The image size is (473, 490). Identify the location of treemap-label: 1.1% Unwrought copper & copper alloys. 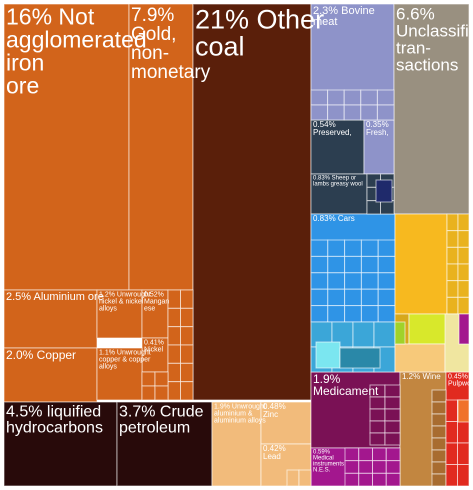
(125, 359).